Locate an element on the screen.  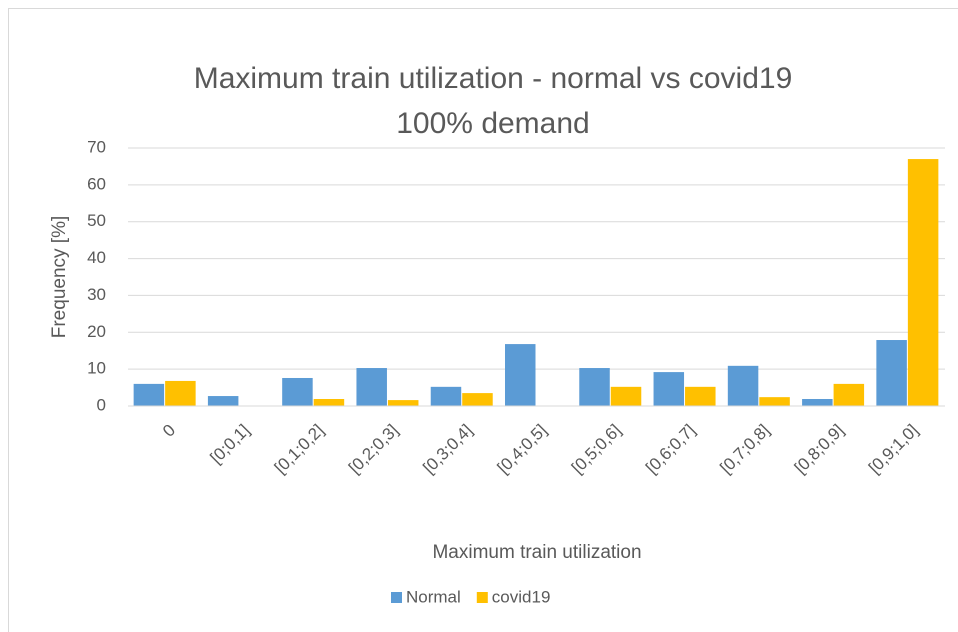
legend-label: covid19 is located at coordinates (521, 596).